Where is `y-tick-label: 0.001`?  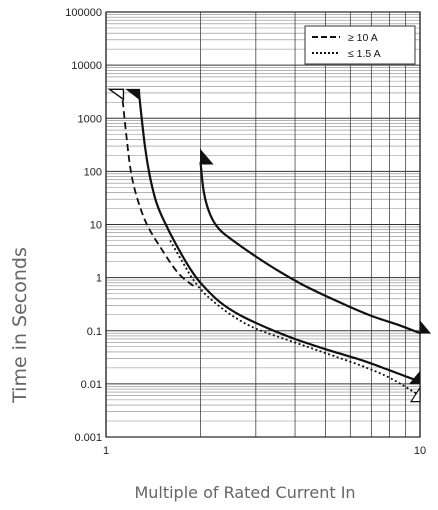
y-tick-label: 0.001 is located at coordinates (88, 438).